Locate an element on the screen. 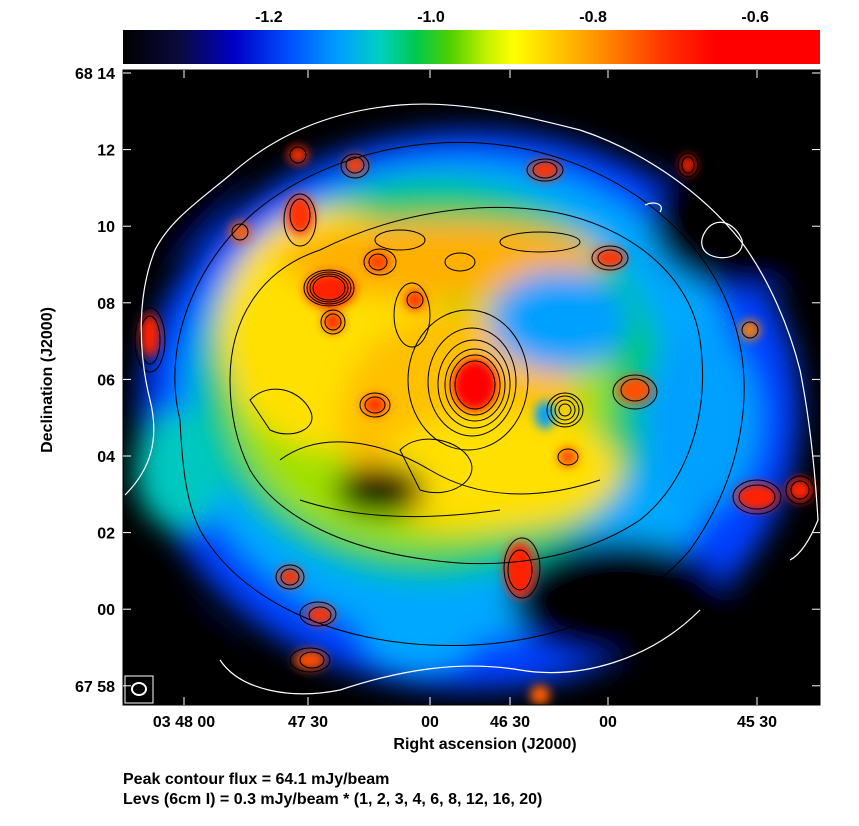  x-tick-label: 45 30 is located at coordinates (757, 722).